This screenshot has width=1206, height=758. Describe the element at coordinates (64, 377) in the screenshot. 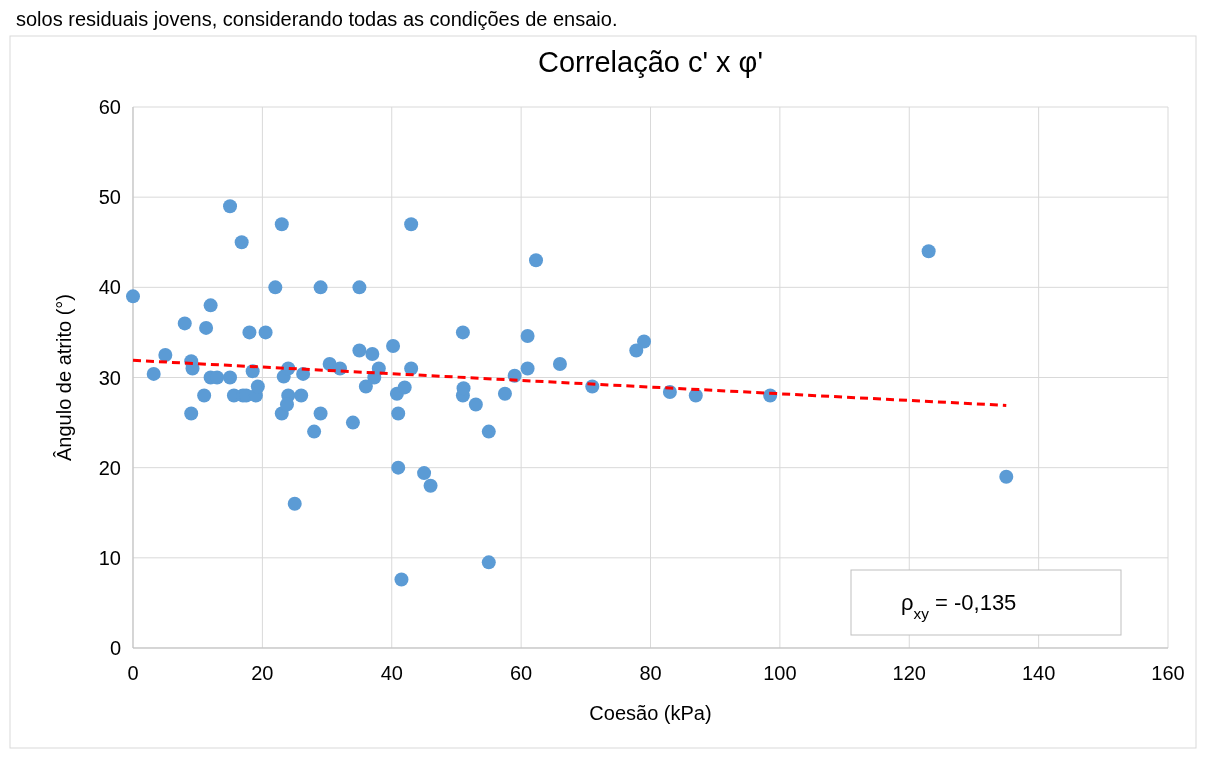

I see `y-axis-title: Ângulo de atrito (°)` at that location.